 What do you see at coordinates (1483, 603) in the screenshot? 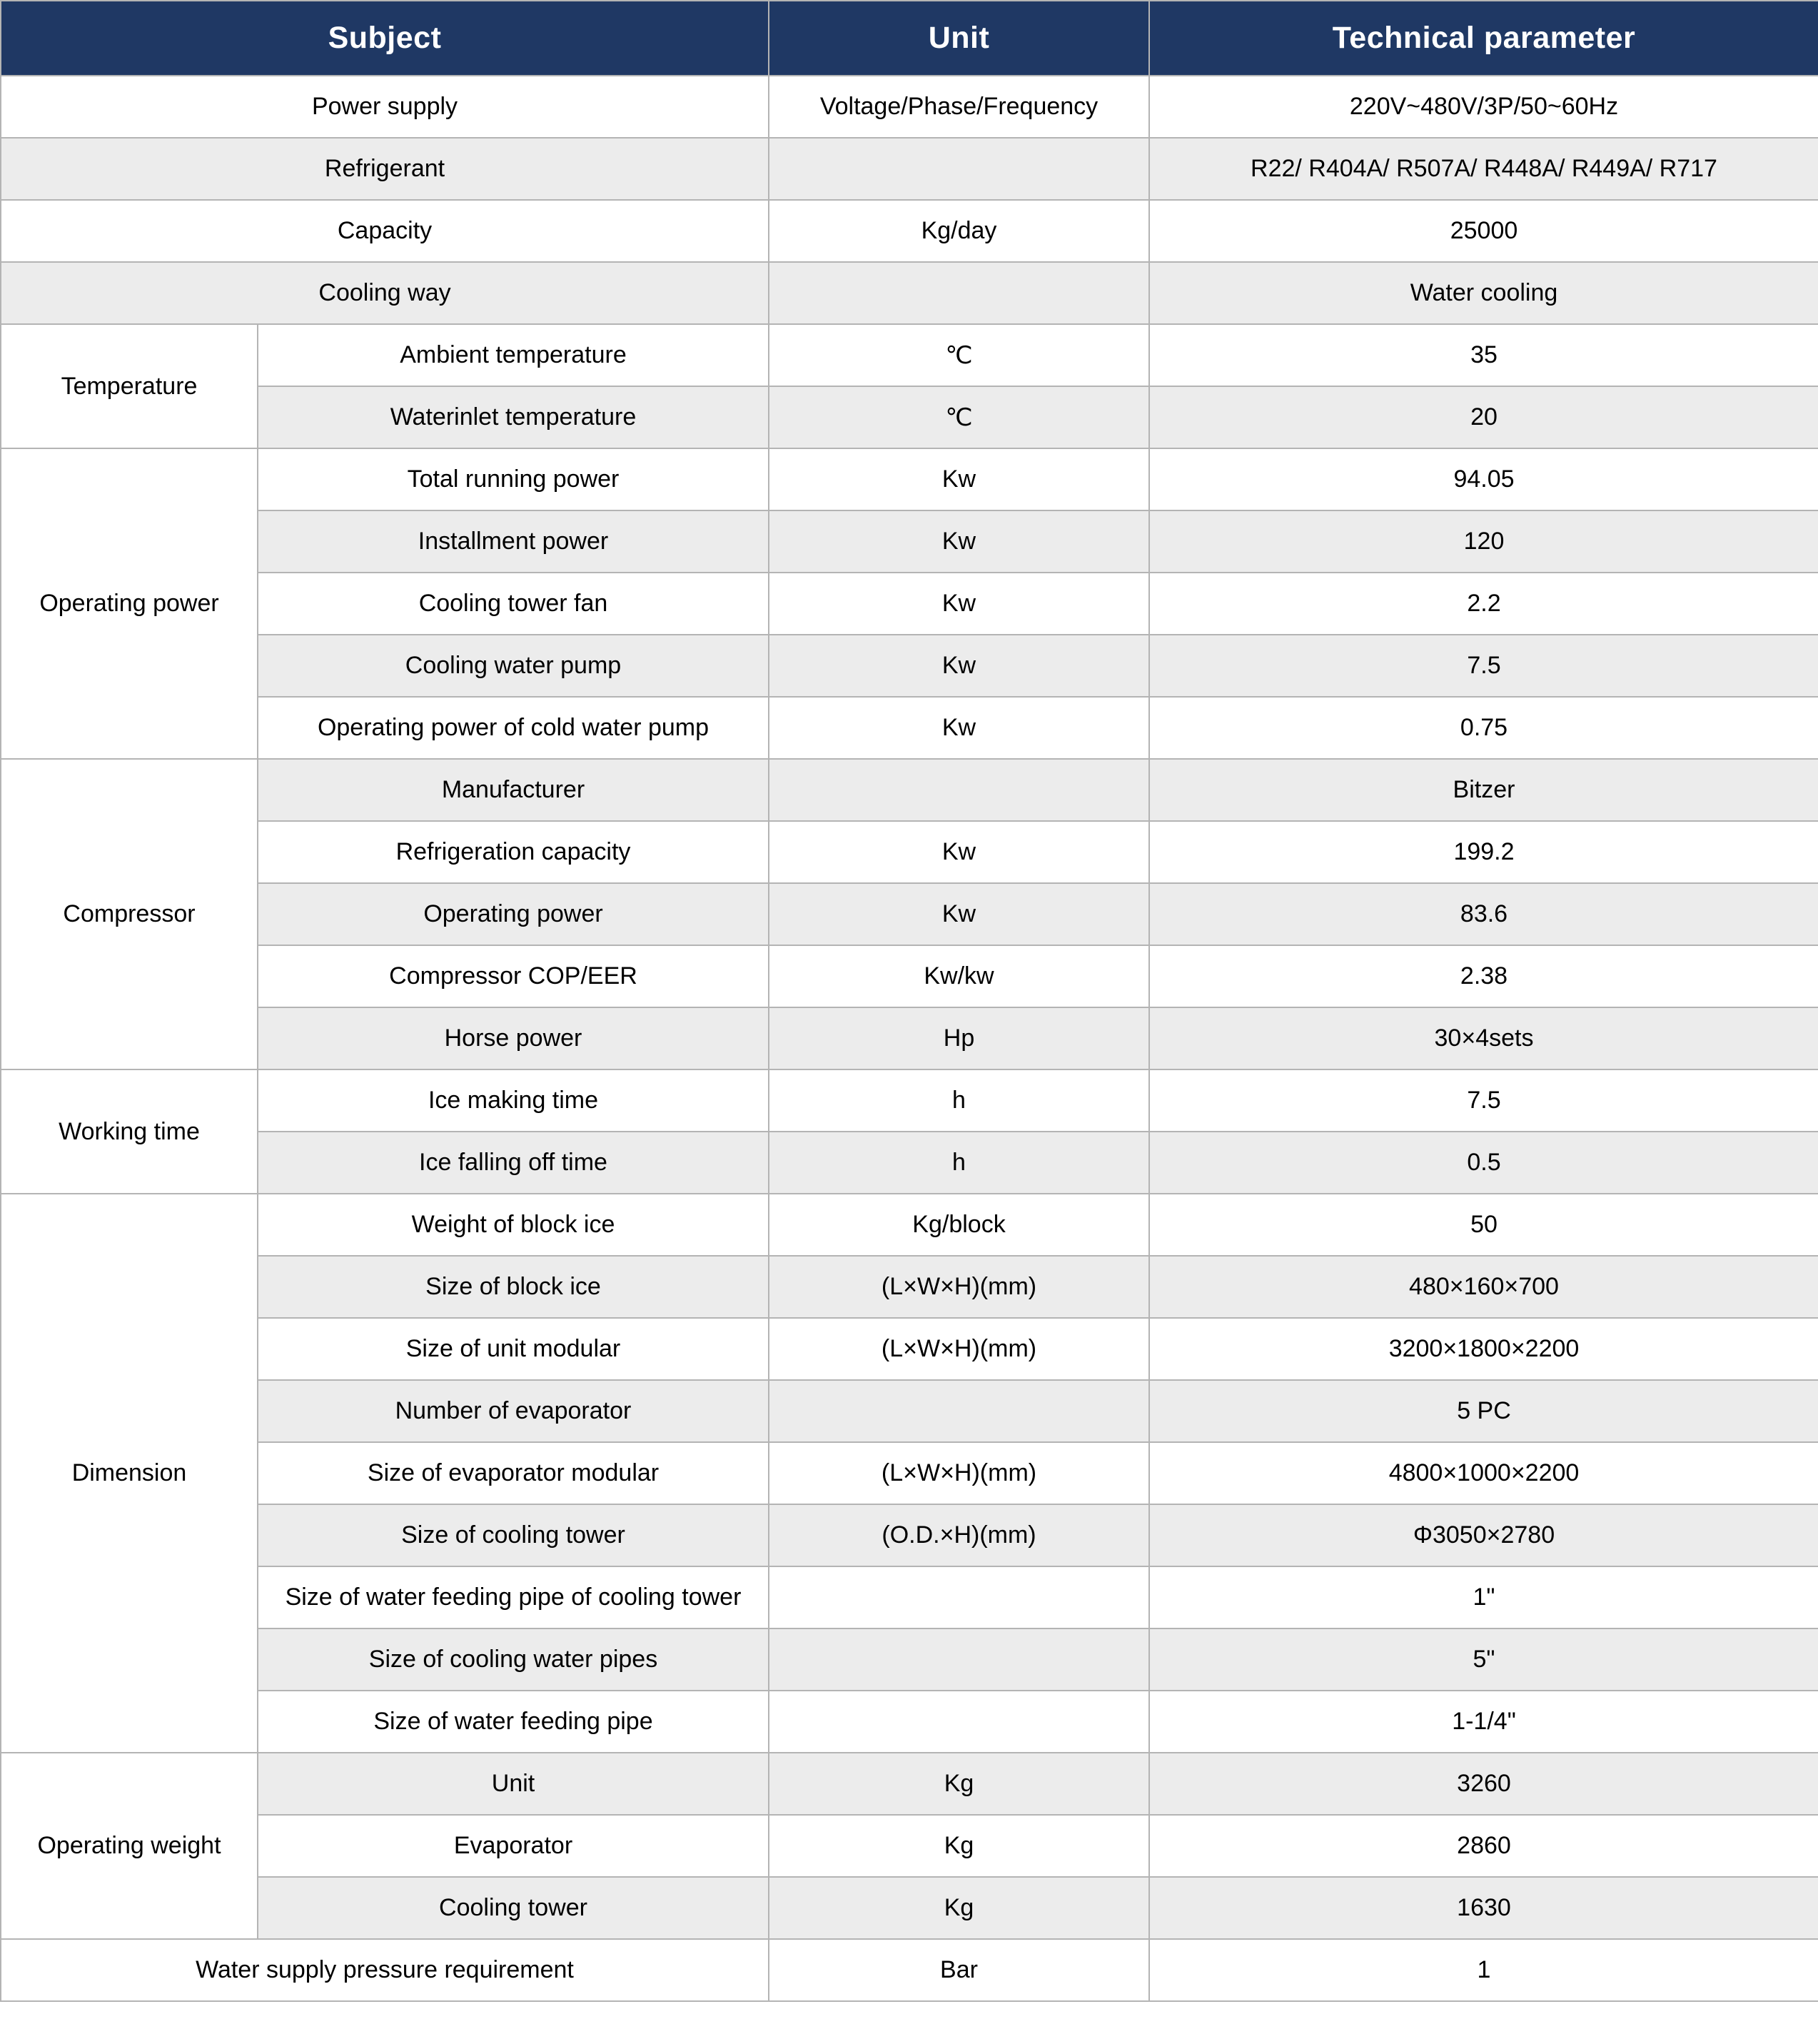
I see `value-cell: 2.2` at bounding box center [1483, 603].